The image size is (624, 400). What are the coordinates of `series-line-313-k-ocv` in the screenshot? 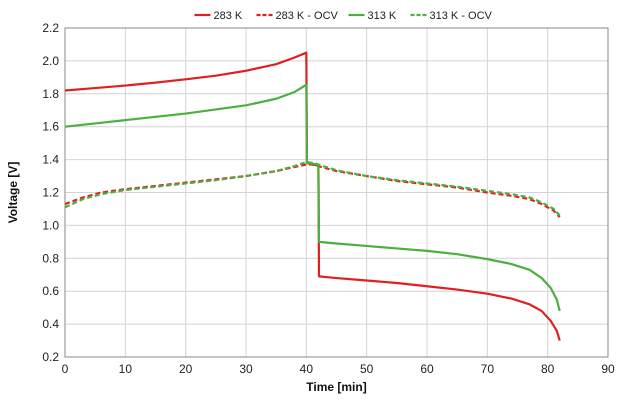 It's located at (312, 188).